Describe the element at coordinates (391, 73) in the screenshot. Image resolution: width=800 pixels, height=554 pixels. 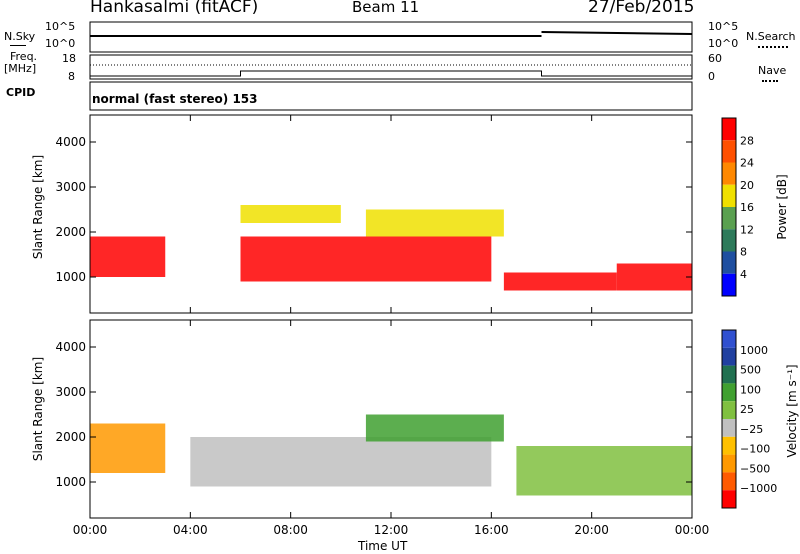
I see `freq-trace` at that location.